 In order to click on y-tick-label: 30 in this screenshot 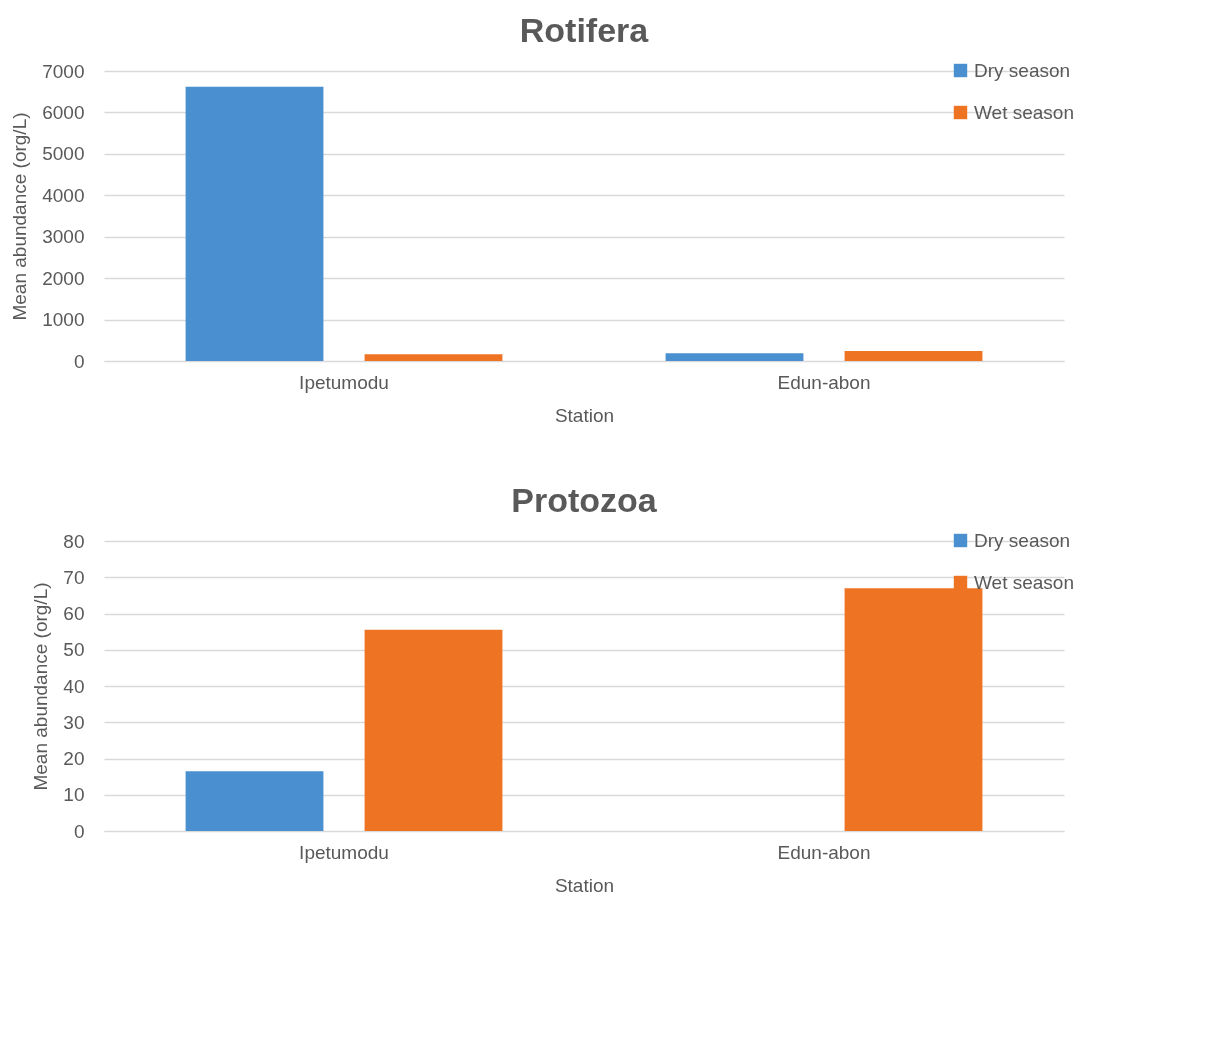, I will do `click(74, 722)`.